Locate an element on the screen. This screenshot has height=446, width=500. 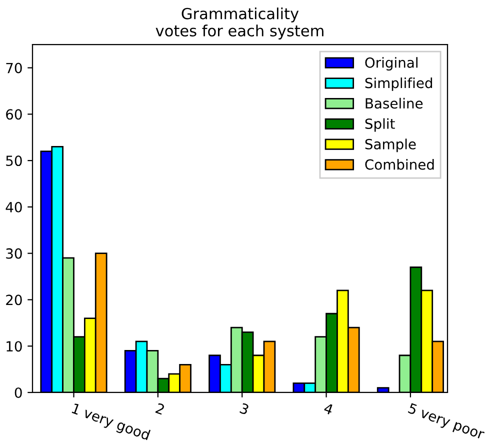
y-tick-label: 0 is located at coordinates (18, 392).